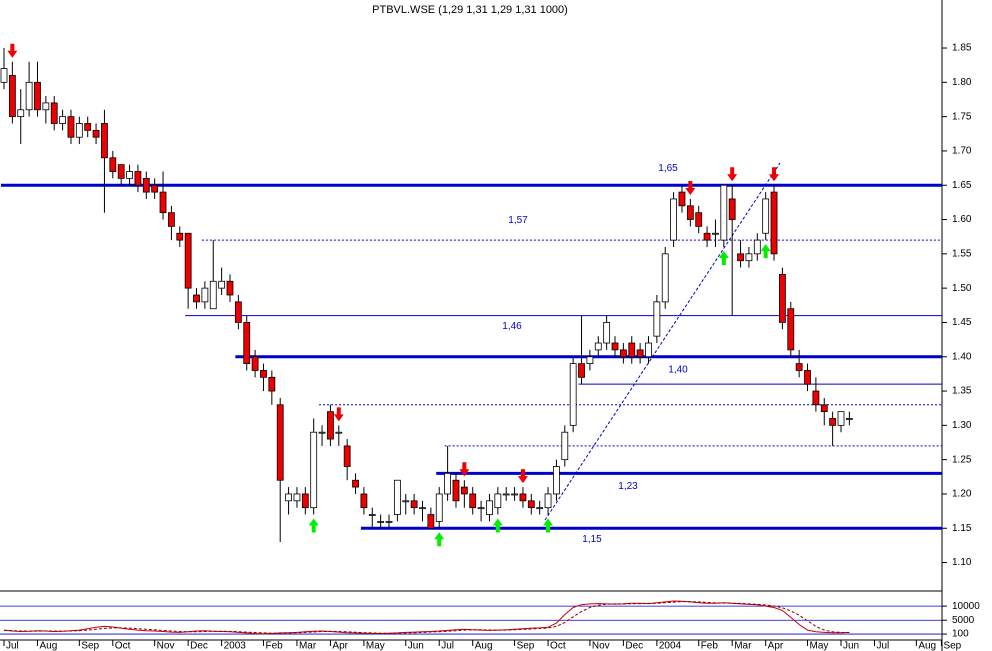  Describe the element at coordinates (962, 116) in the screenshot. I see `y-tick-label: 1.75` at that location.